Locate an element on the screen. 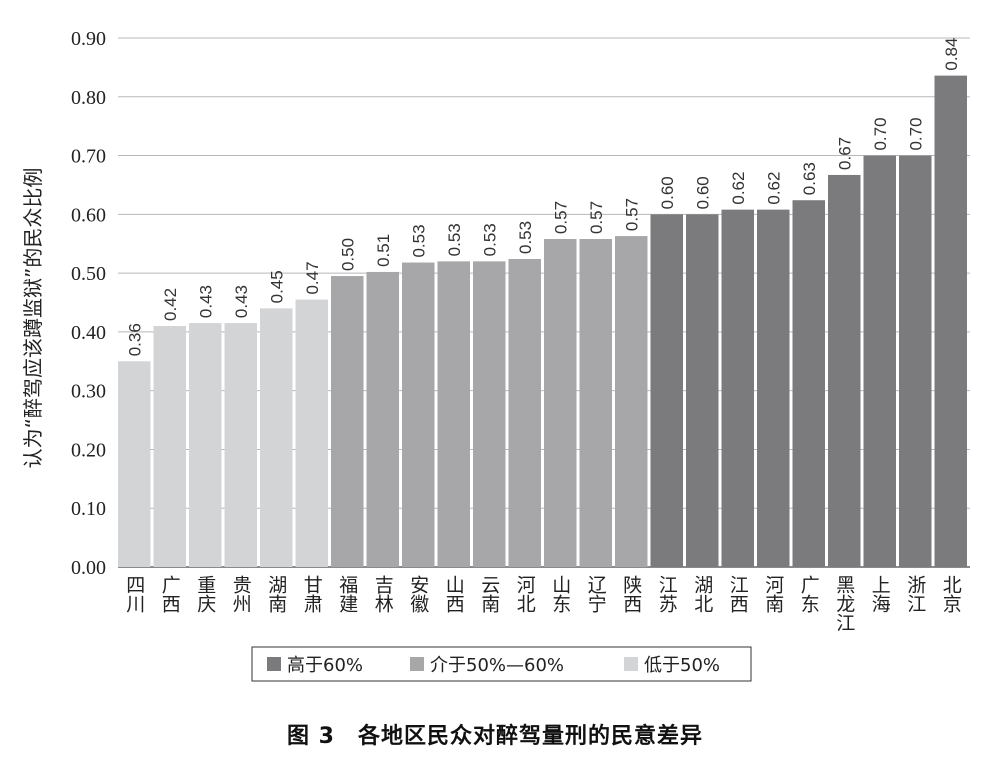  x-tick-label: 北京 is located at coordinates (951, 594).